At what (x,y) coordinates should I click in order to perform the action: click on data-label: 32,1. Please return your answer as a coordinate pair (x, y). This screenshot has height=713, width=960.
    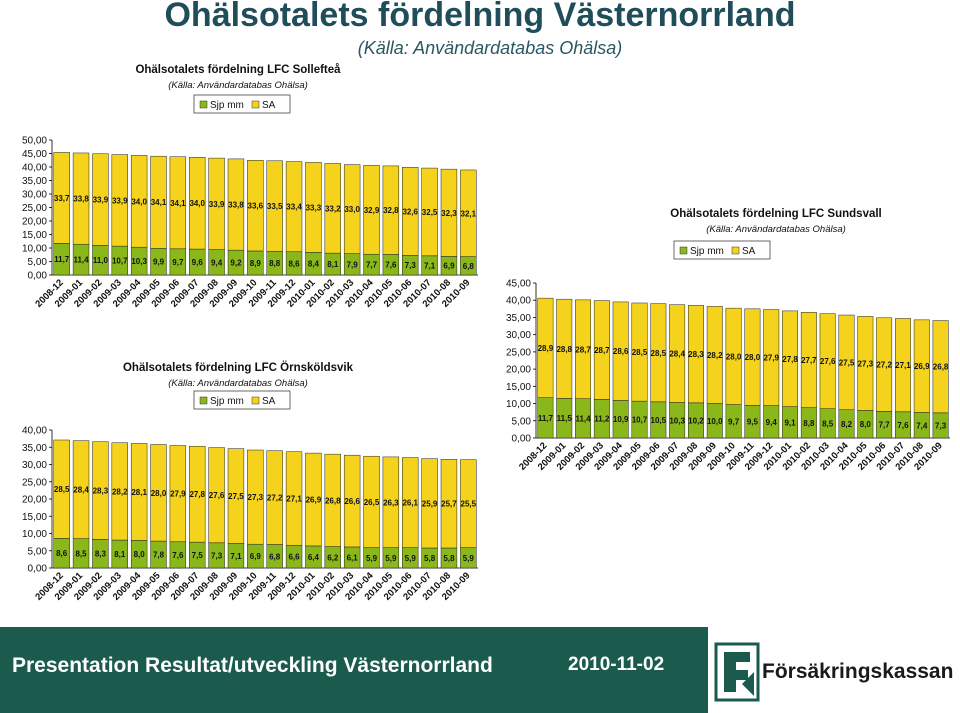
    Looking at the image, I should click on (469, 213).